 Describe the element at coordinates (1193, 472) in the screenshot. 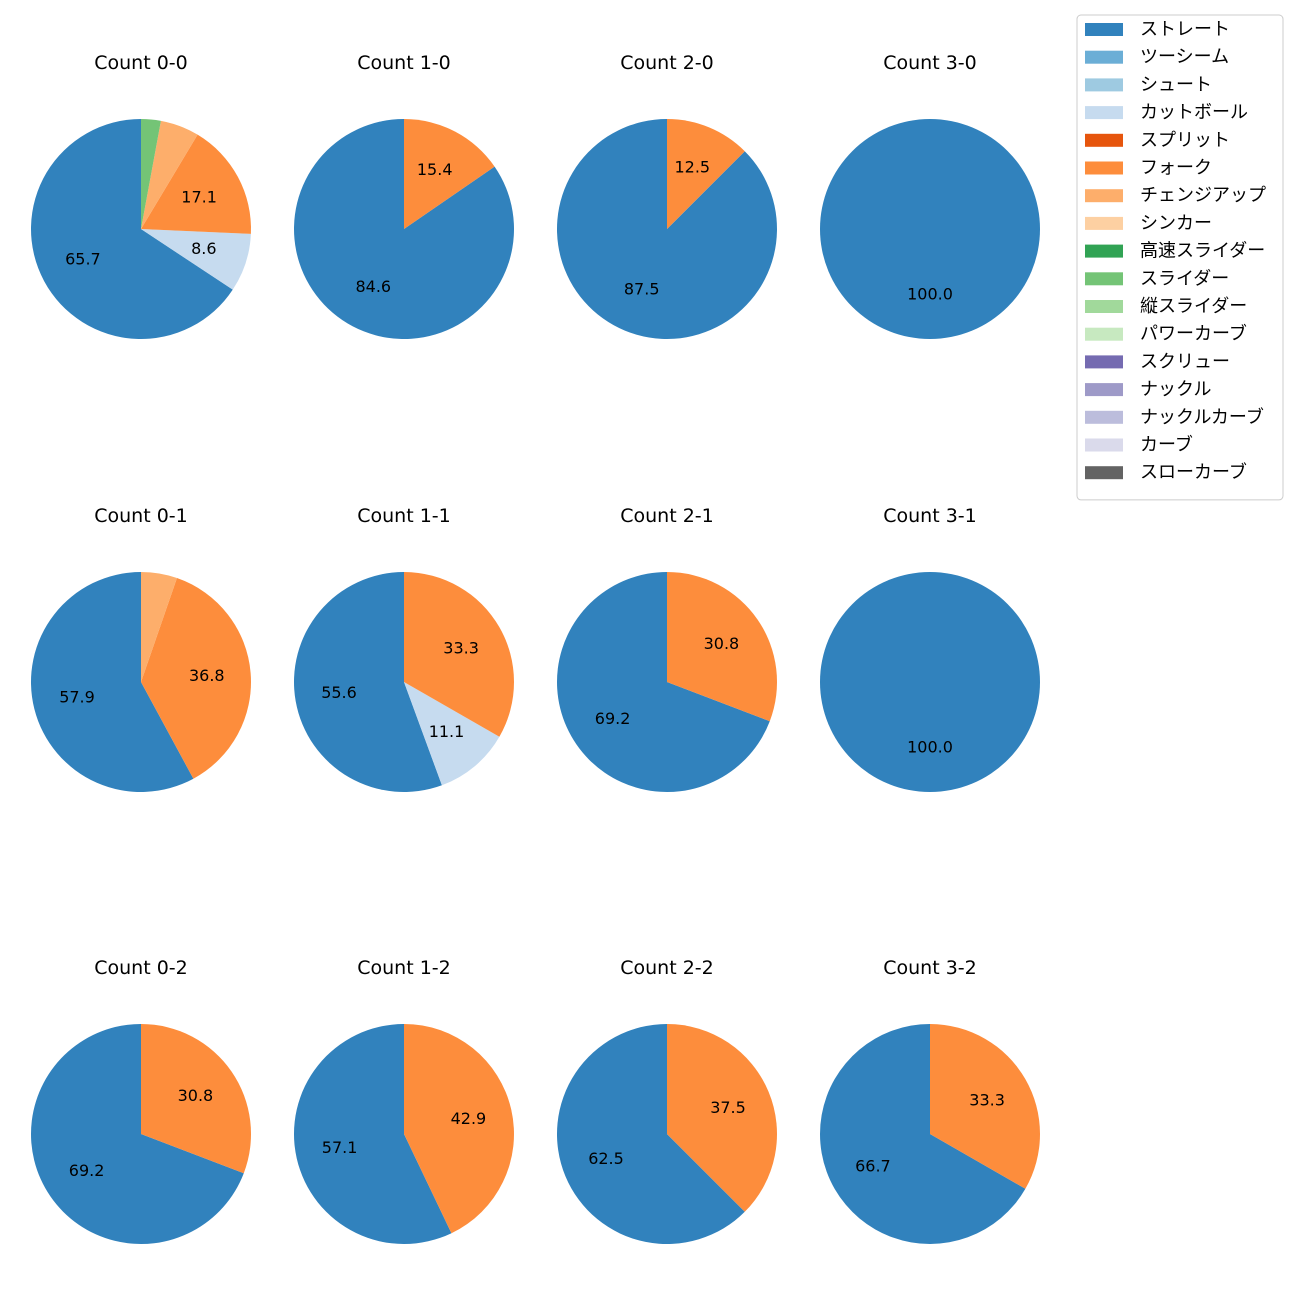

I see `legend-label: スローカーブ` at that location.